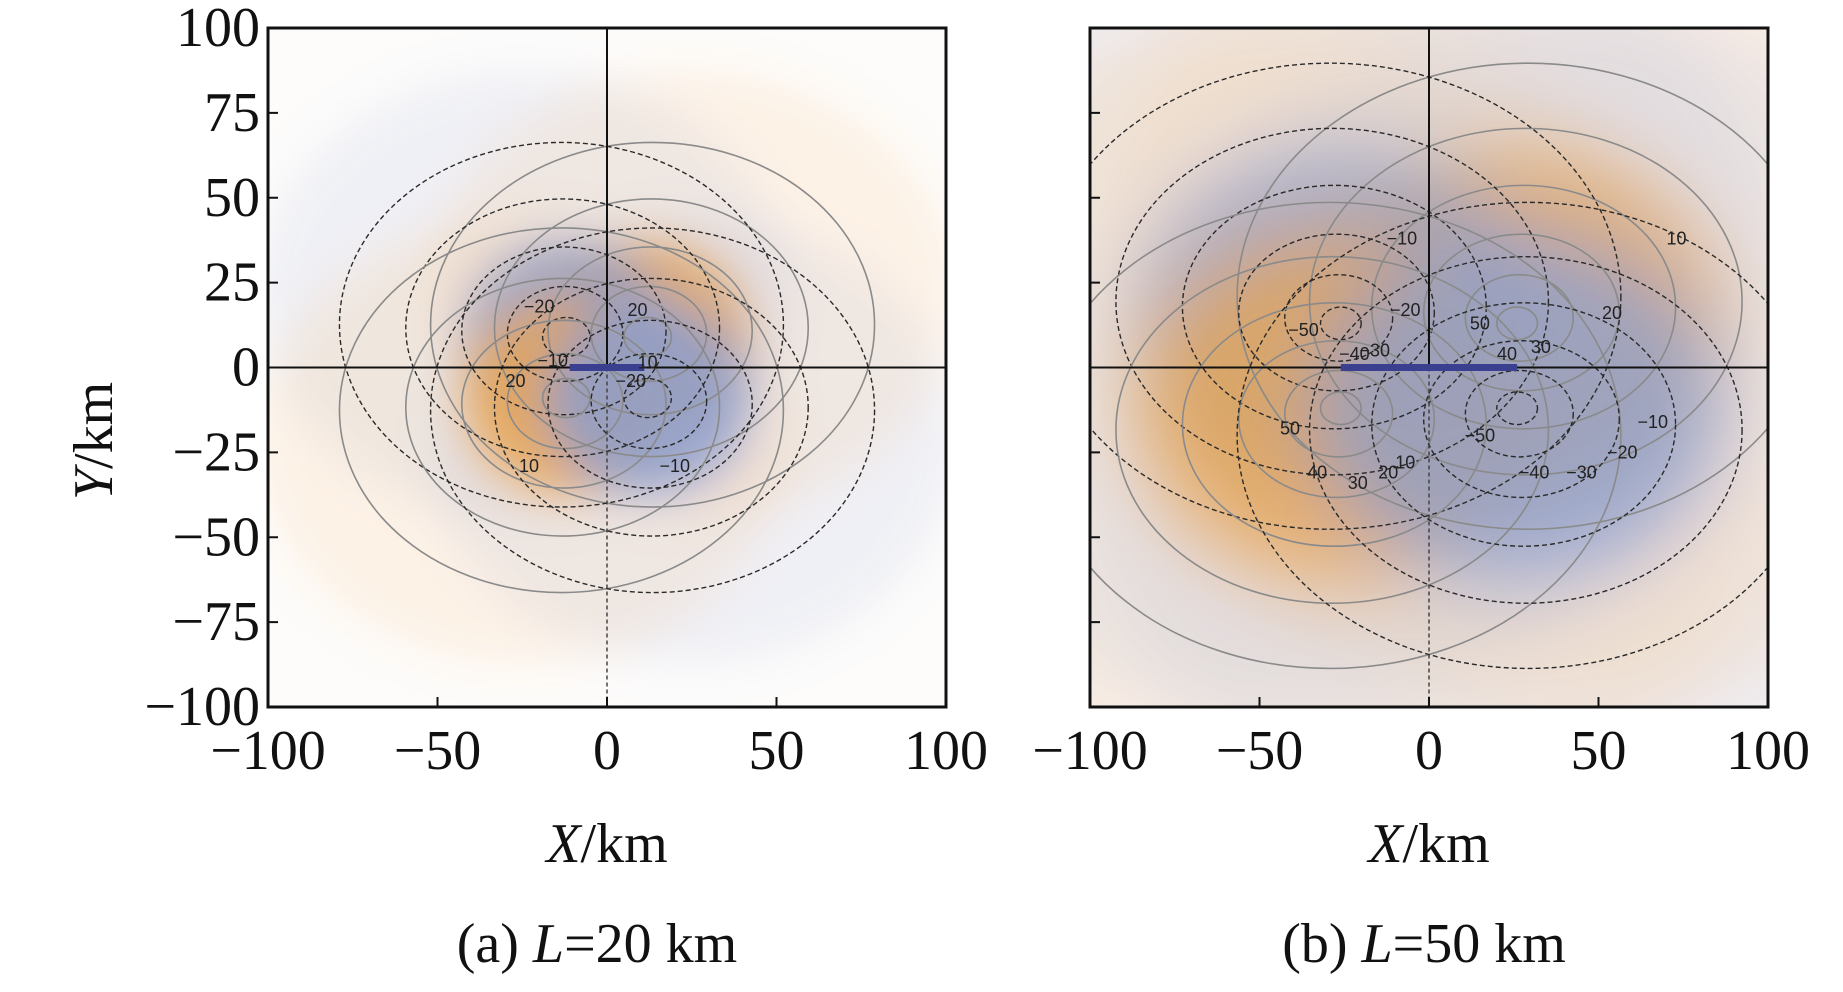  Describe the element at coordinates (1385, 844) in the screenshot. I see `x-axis-var-b: X` at that location.